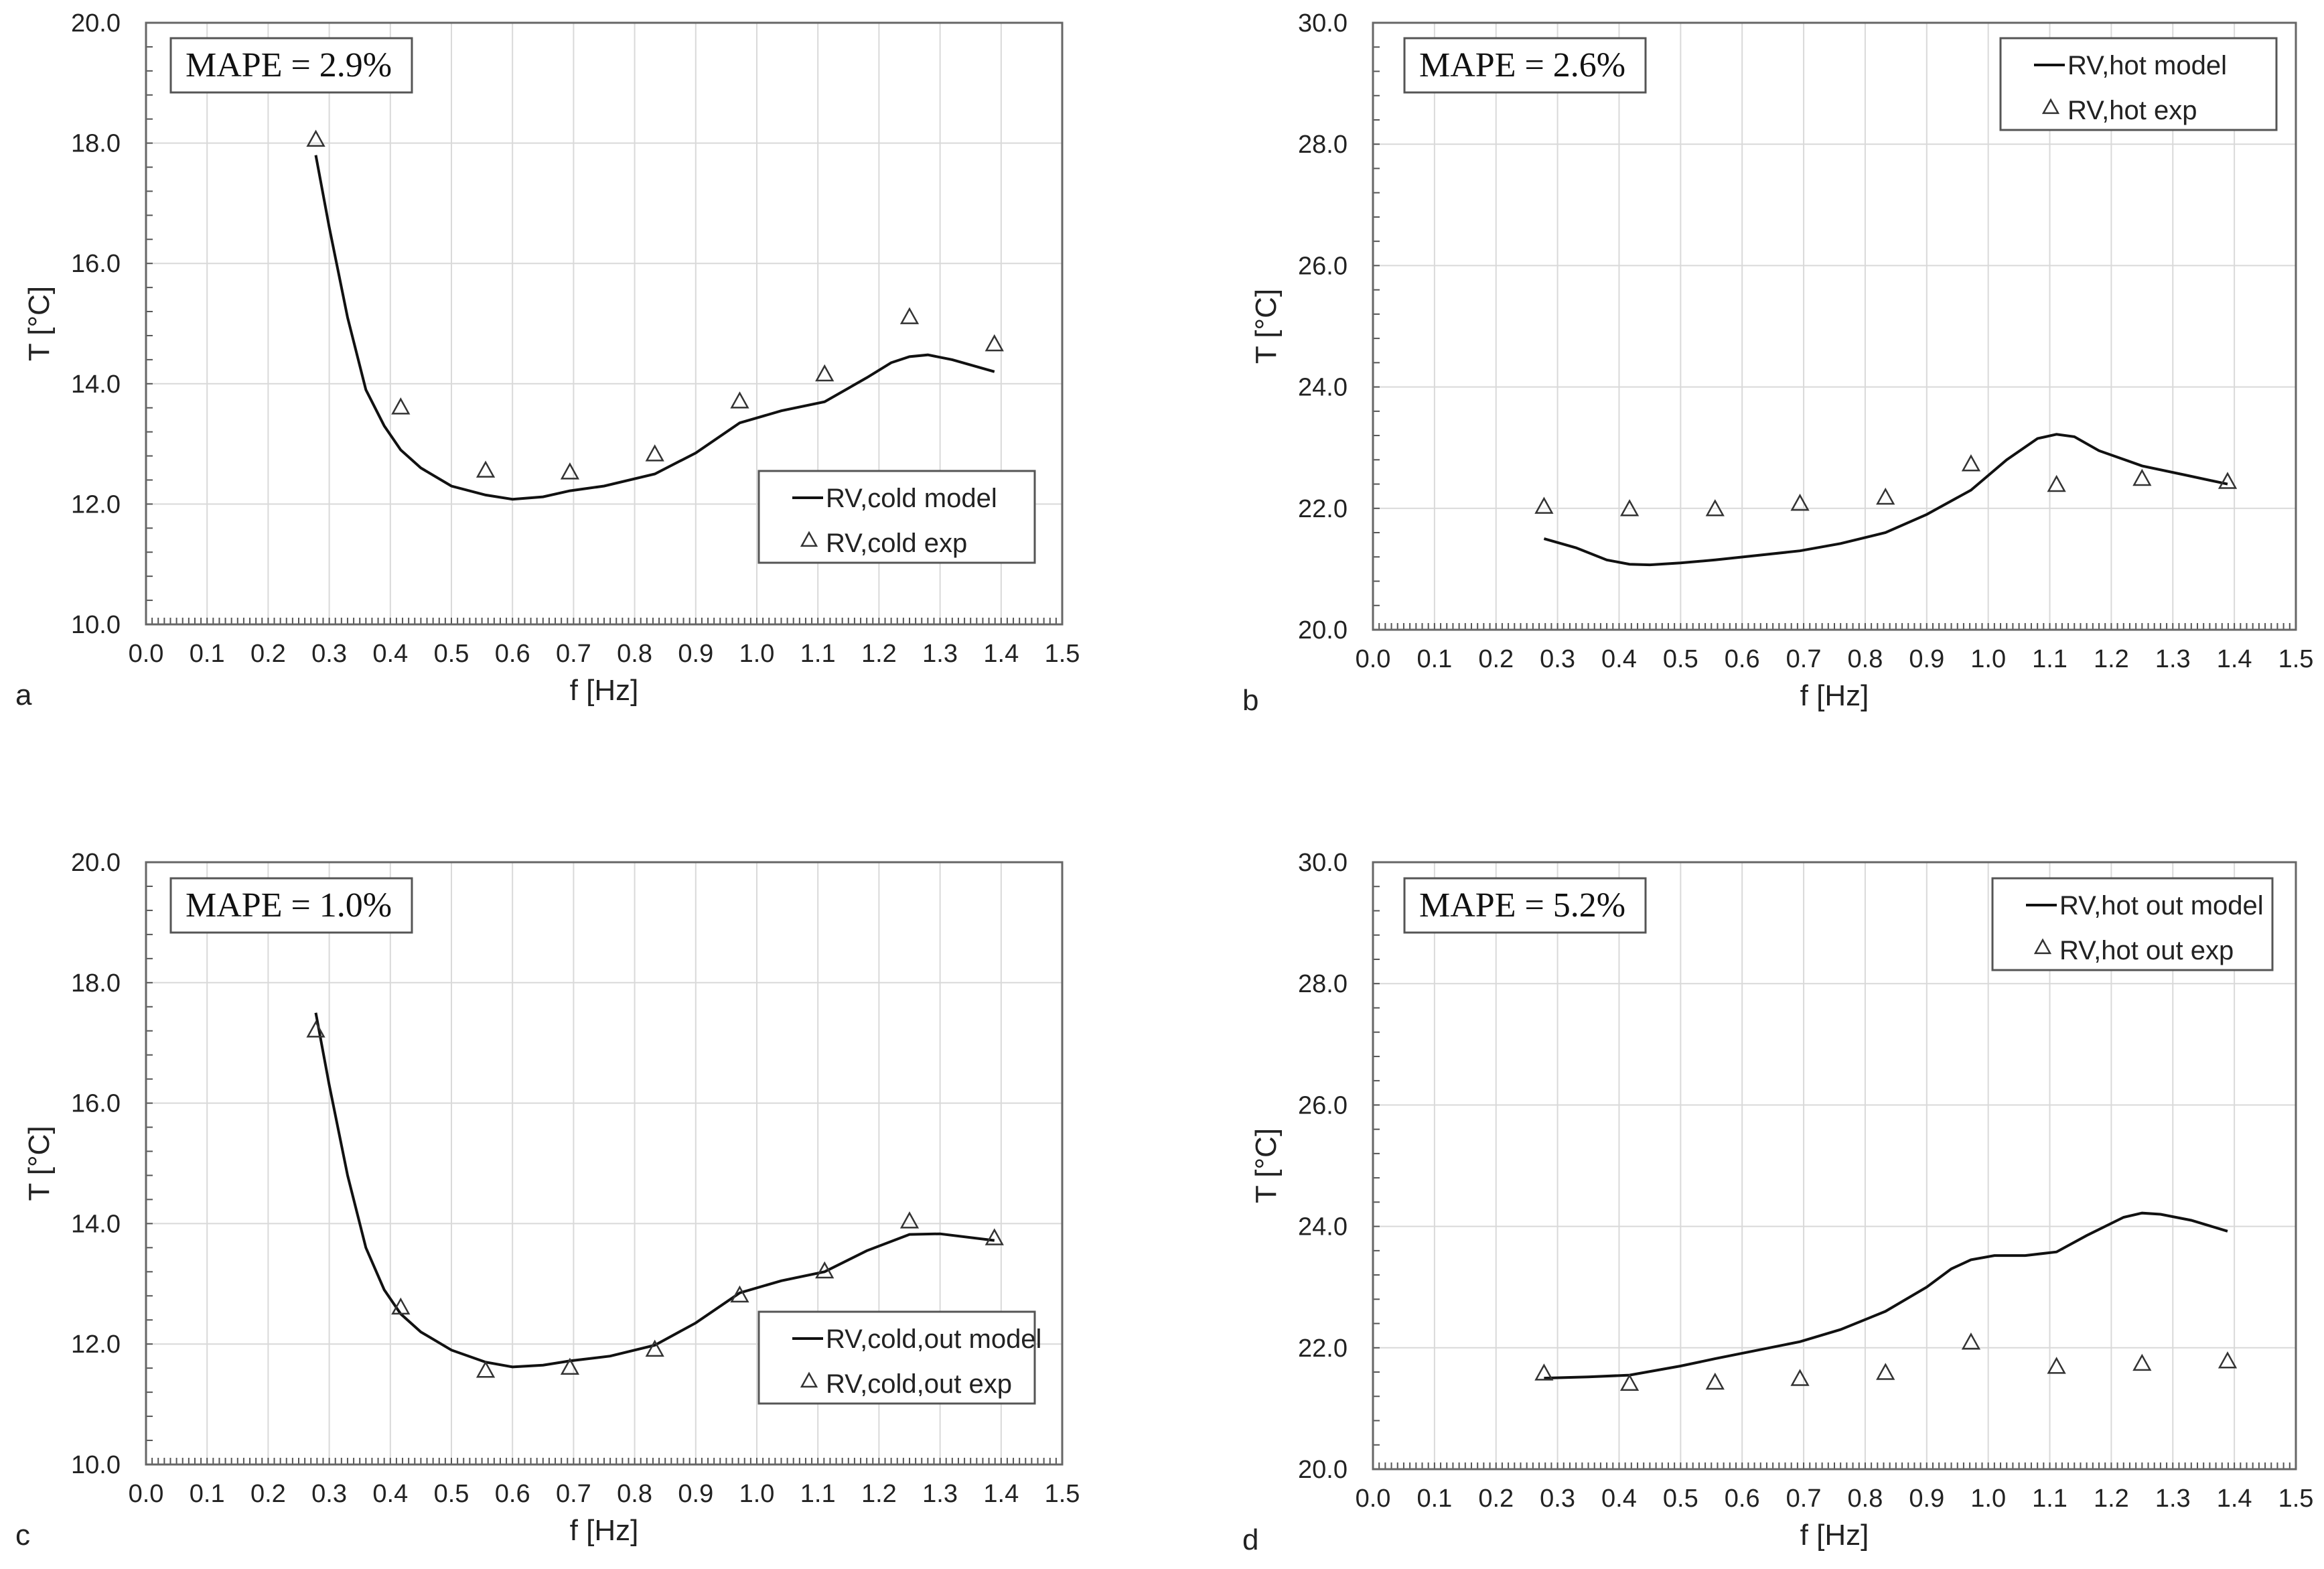 This screenshot has width=2324, height=1569. Describe the element at coordinates (897, 543) in the screenshot. I see `legend-label-exp: RV,cold exp` at that location.